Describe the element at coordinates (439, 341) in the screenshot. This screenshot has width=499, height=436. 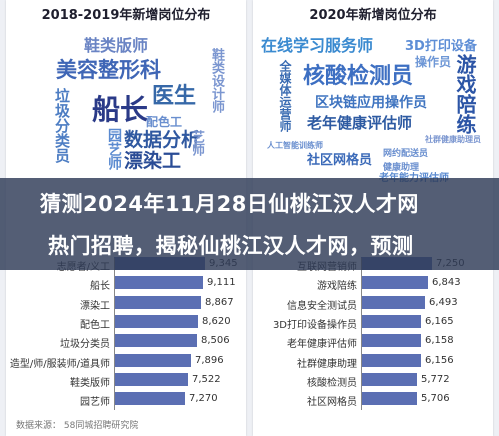
I see `bar-value: 6,158` at that location.